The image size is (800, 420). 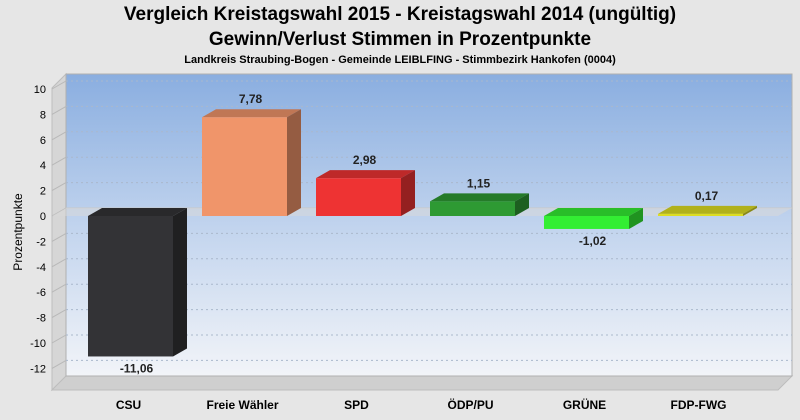 I want to click on y-tick-label: -2, so click(x=41, y=242).